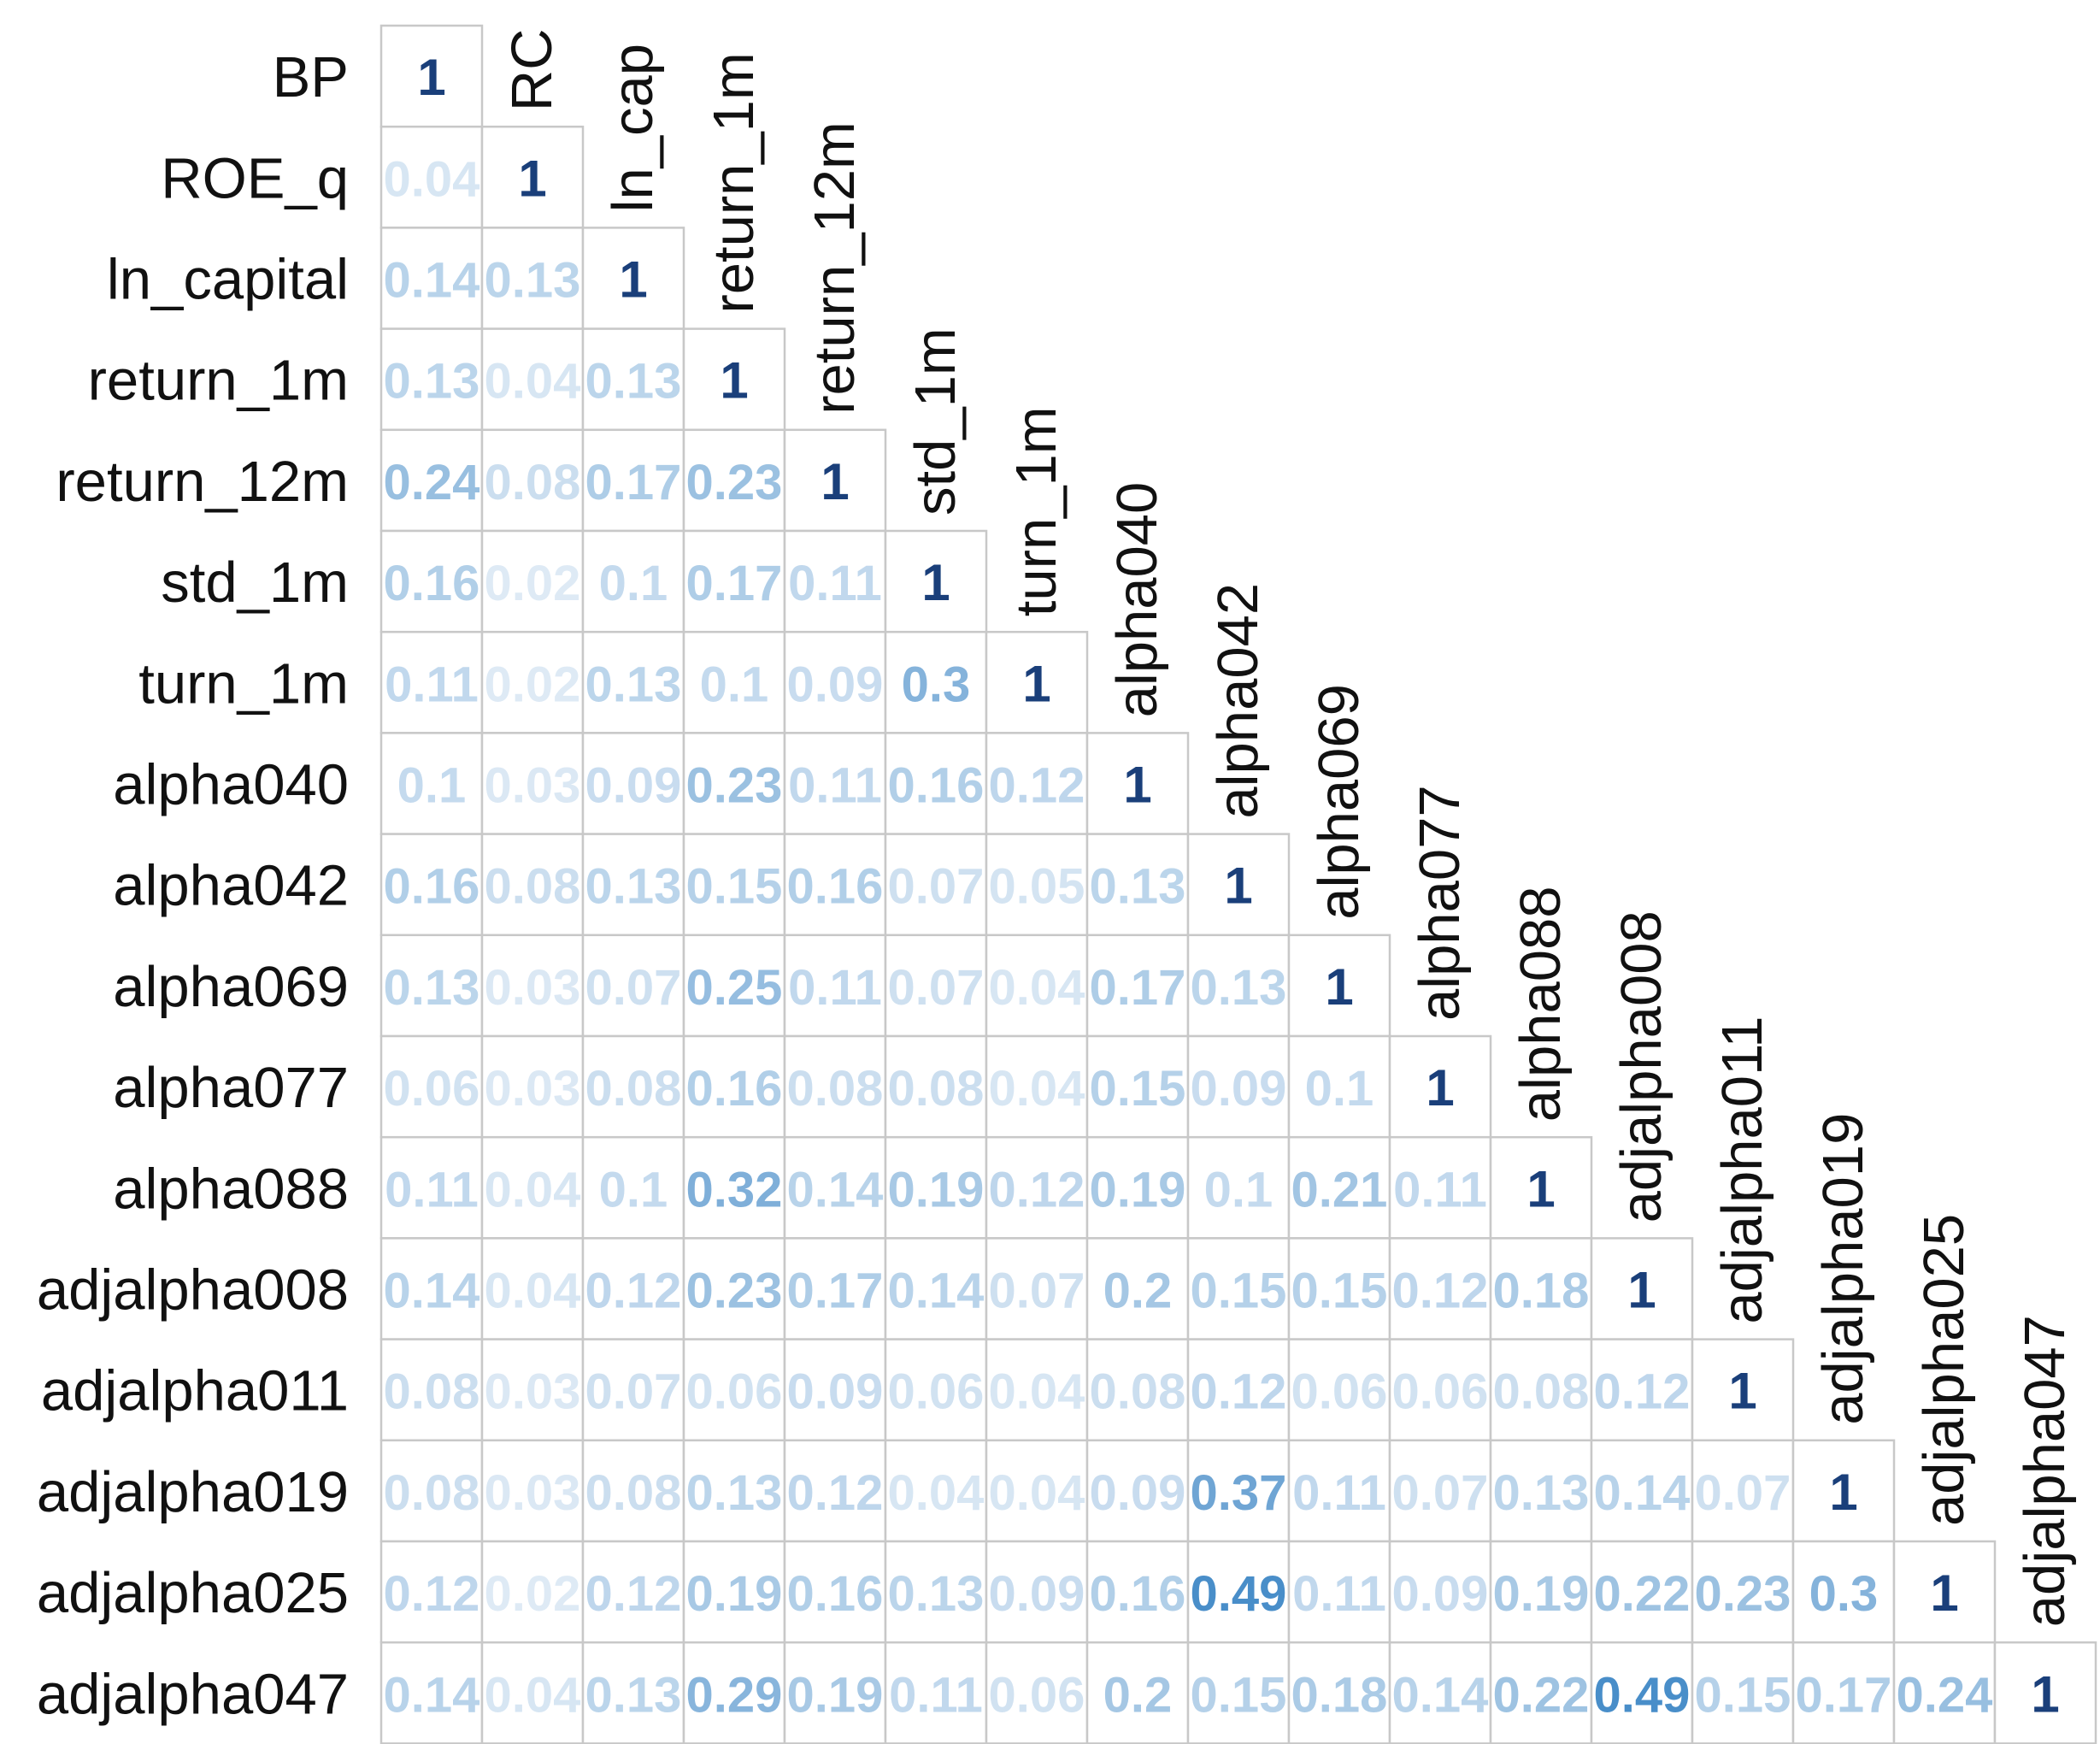 The width and height of the screenshot is (2100, 1744). I want to click on value-label-adjalpha008-turn-1m: 0.07, so click(1037, 1291).